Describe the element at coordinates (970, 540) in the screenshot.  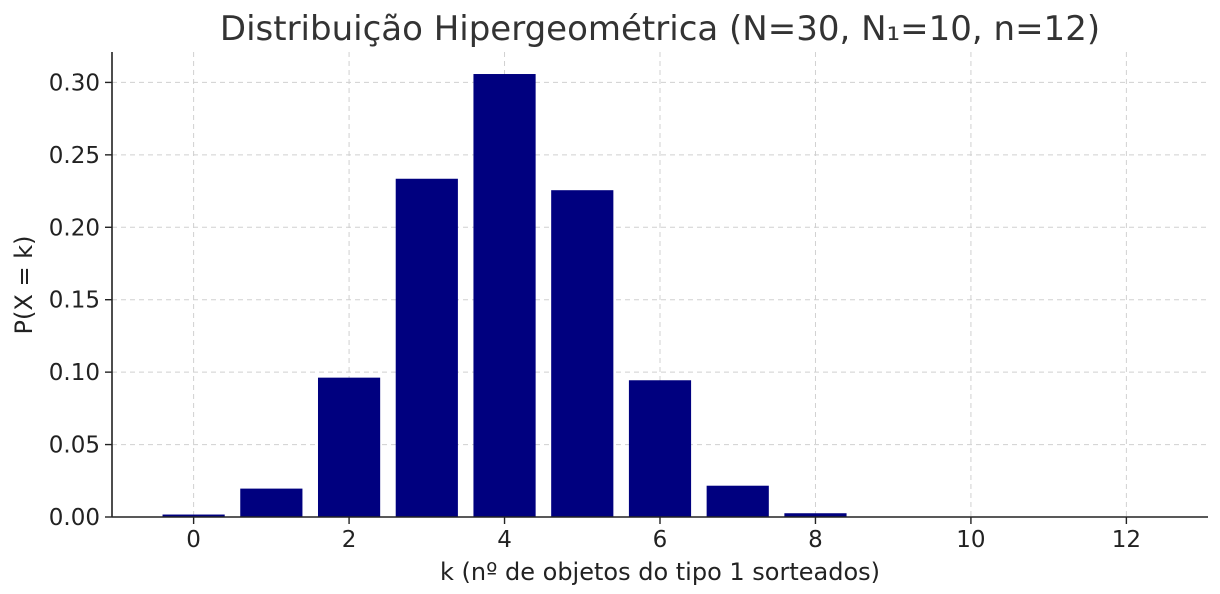
I see `x-tick-label: 10` at that location.